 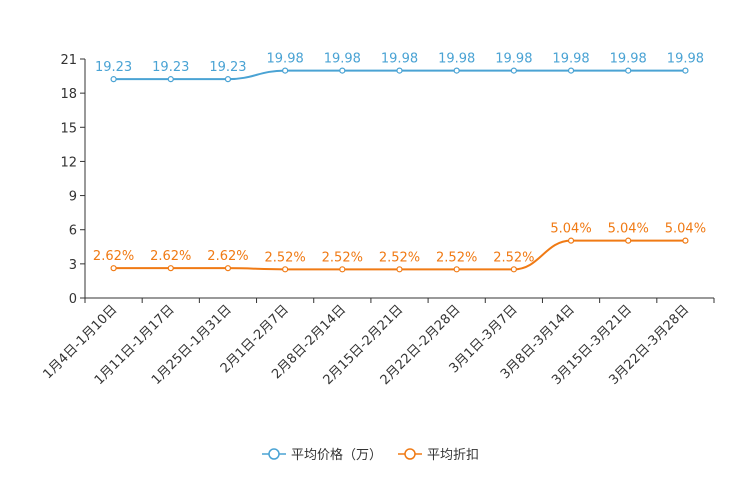 I want to click on legend-label: 平均折扣, so click(x=453, y=455).